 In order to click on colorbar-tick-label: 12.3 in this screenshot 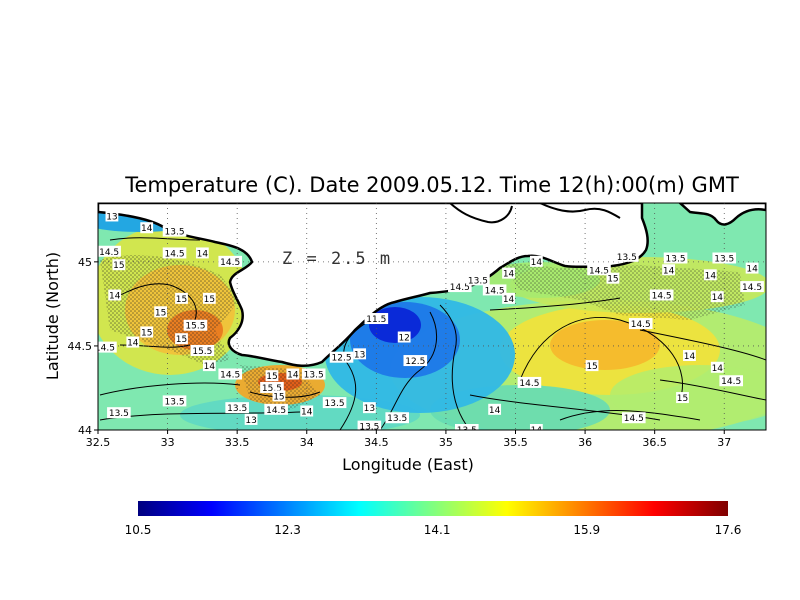, I will do `click(287, 530)`.